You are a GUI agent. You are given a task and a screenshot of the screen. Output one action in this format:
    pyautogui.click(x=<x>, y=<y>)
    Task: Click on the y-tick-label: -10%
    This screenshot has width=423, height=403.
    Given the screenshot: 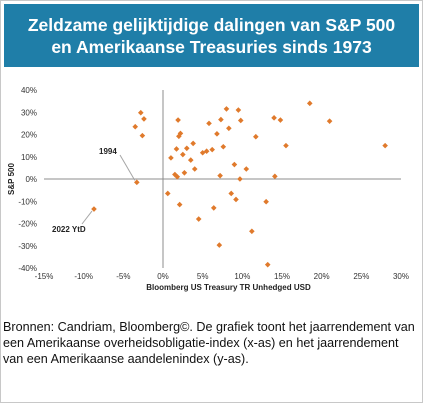 What is the action you would take?
    pyautogui.click(x=27, y=201)
    